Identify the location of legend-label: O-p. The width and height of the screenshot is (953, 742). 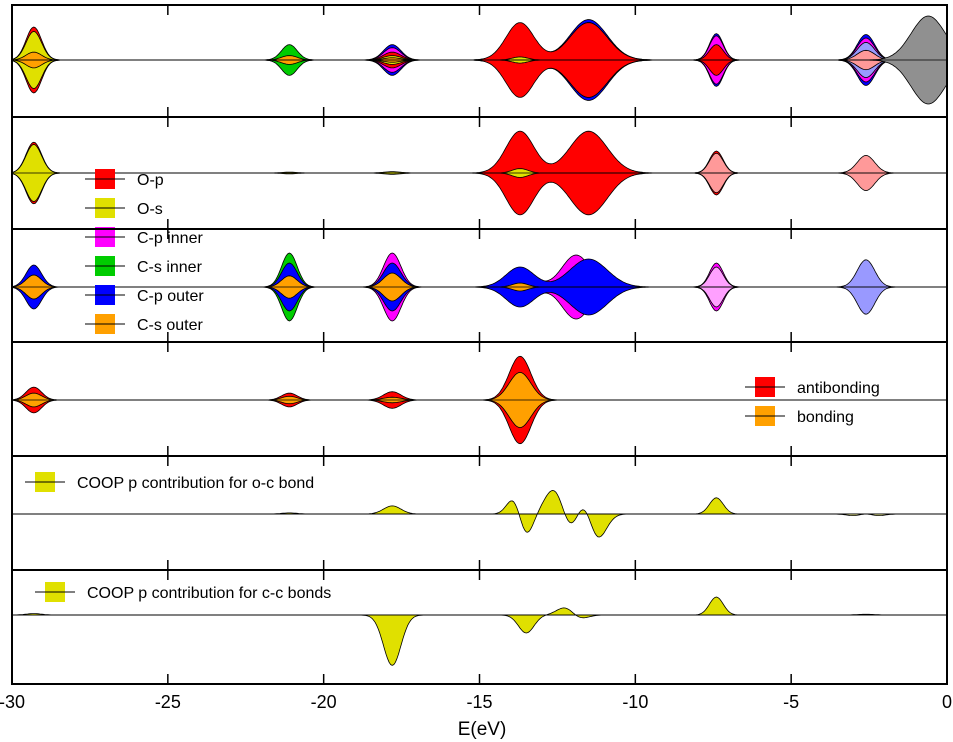
(150, 180).